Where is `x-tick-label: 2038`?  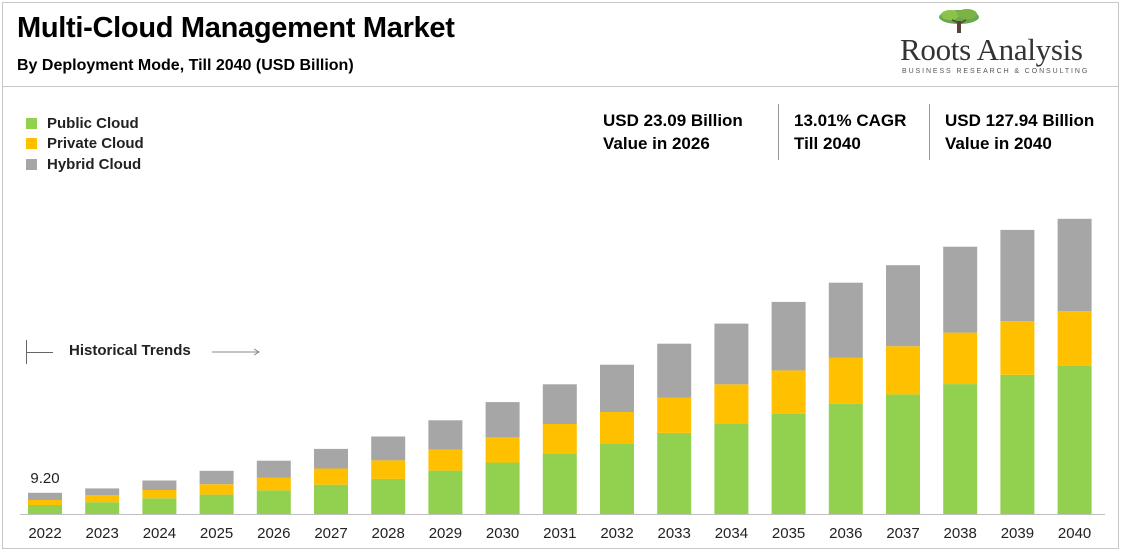 x-tick-label: 2038 is located at coordinates (960, 533).